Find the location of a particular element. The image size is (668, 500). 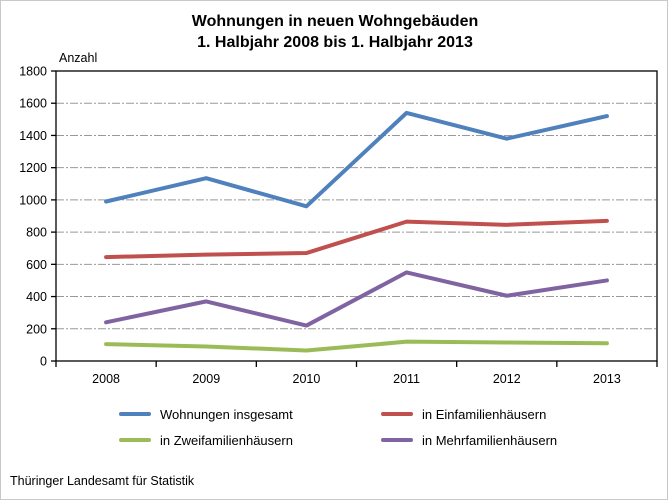

y-tick-label: 200 is located at coordinates (36, 329).